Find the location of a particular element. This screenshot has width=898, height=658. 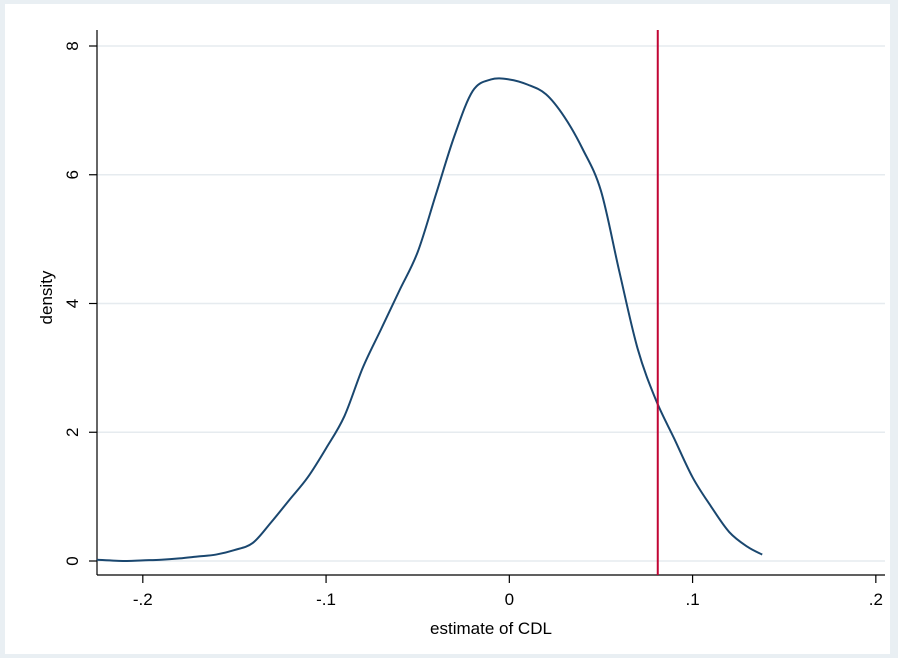

y-axis-label: density is located at coordinates (46, 297).